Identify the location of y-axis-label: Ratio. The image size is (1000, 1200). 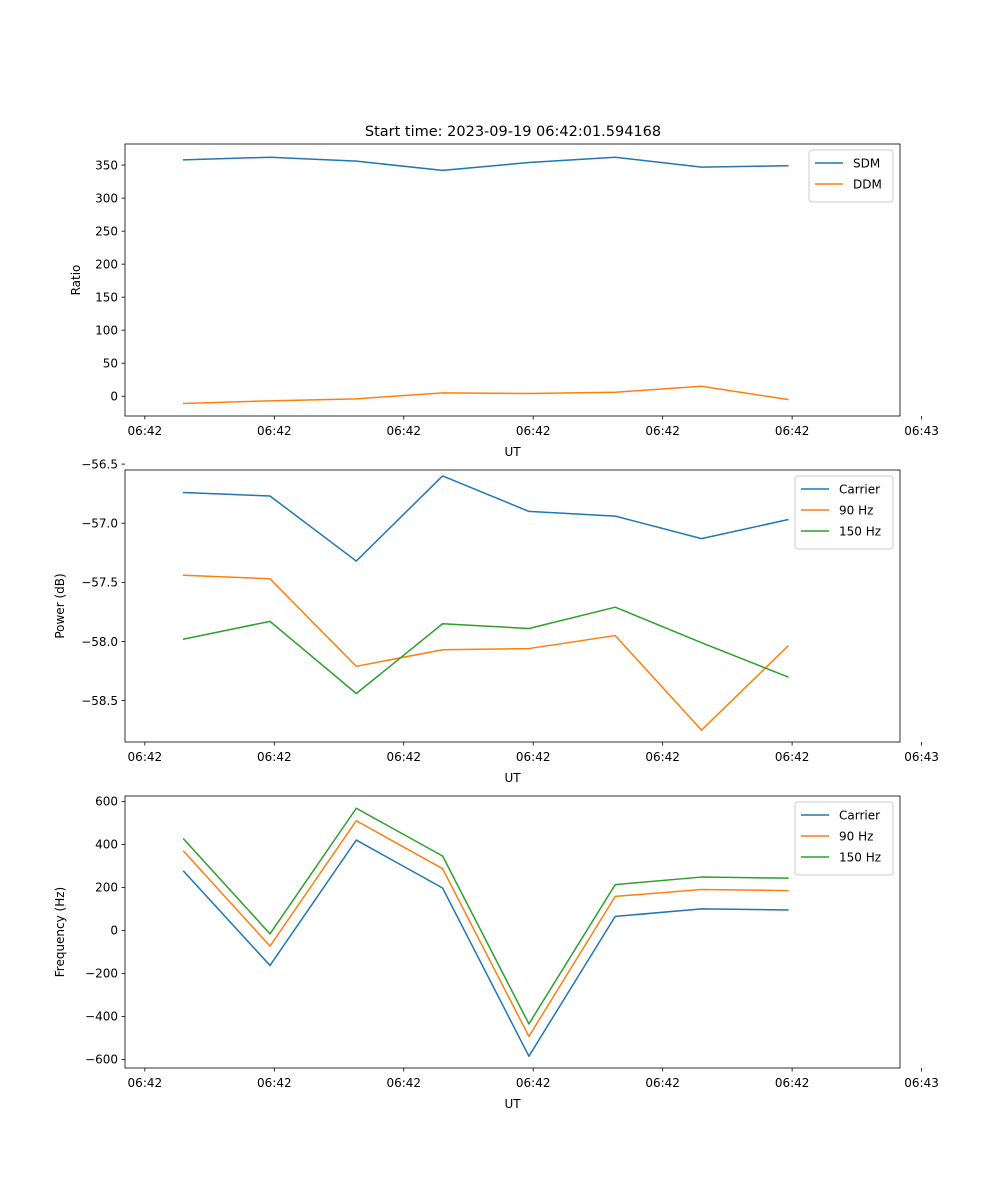
(76, 280).